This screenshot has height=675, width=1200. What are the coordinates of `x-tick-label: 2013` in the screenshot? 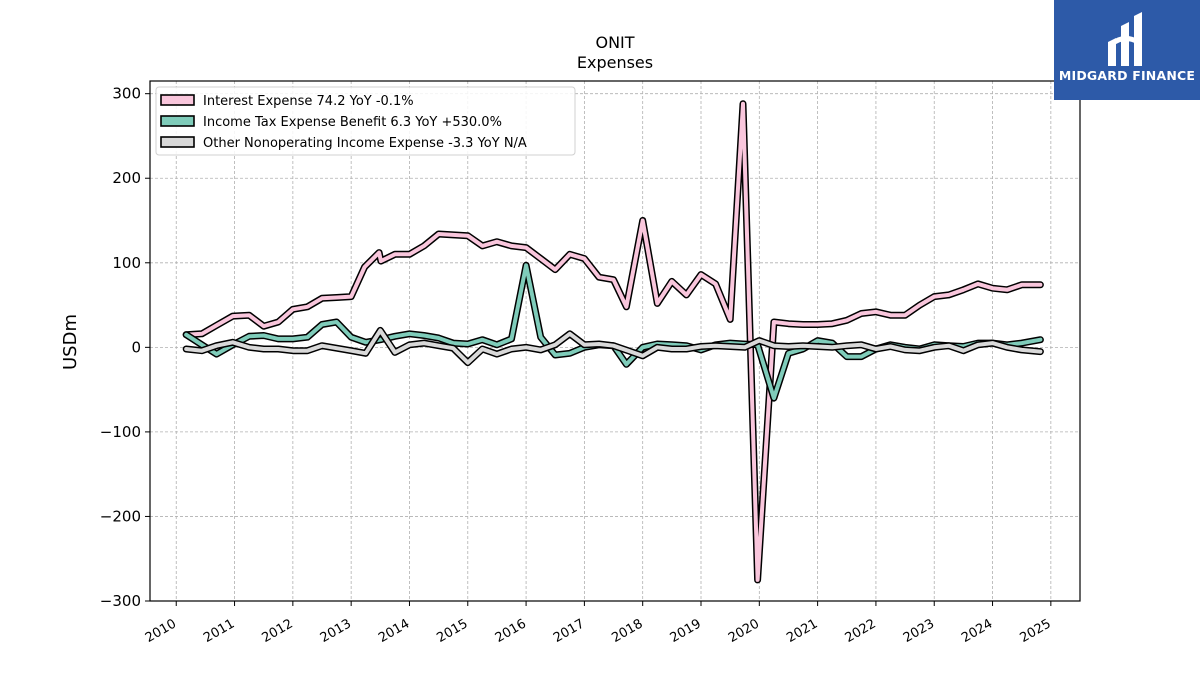 It's located at (336, 631).